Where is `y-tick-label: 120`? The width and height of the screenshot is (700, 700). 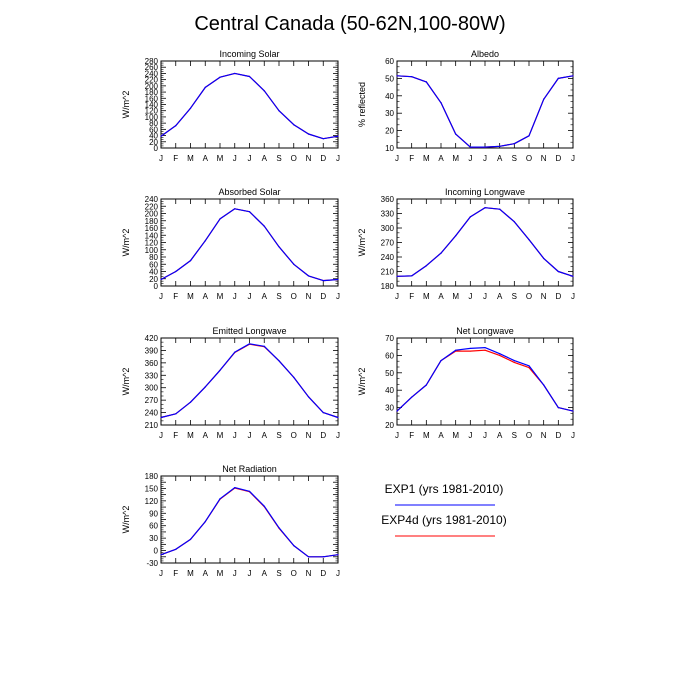 y-tick-label: 120 is located at coordinates (152, 111).